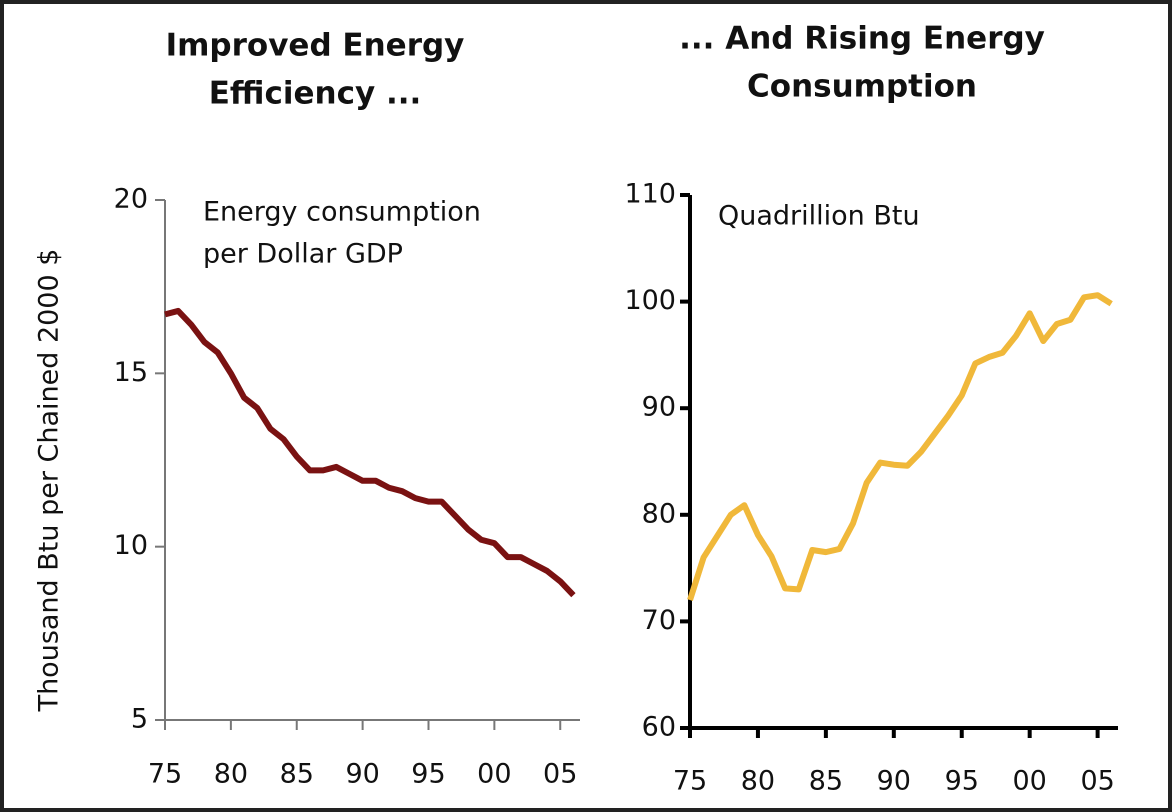  What do you see at coordinates (342, 212) in the screenshot?
I see `annotation: Energy consumption` at bounding box center [342, 212].